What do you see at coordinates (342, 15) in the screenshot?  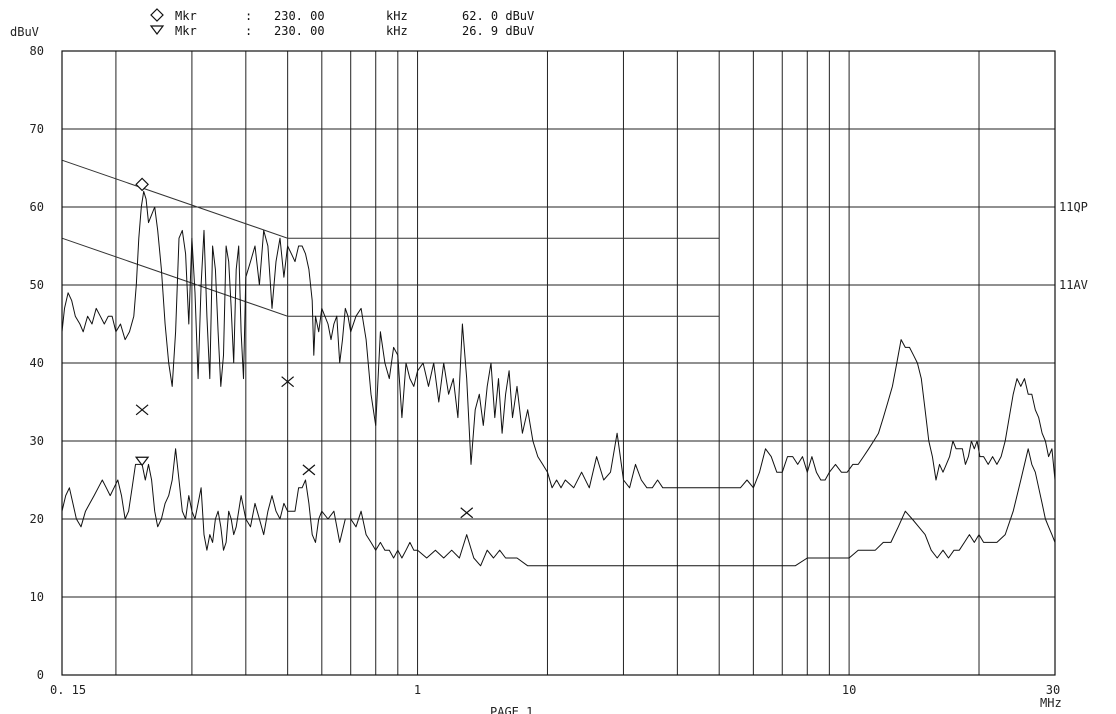 I see `marker-readout-row-1: Mkr : 230. 00 kHz 62. 0 dBuV` at bounding box center [342, 15].